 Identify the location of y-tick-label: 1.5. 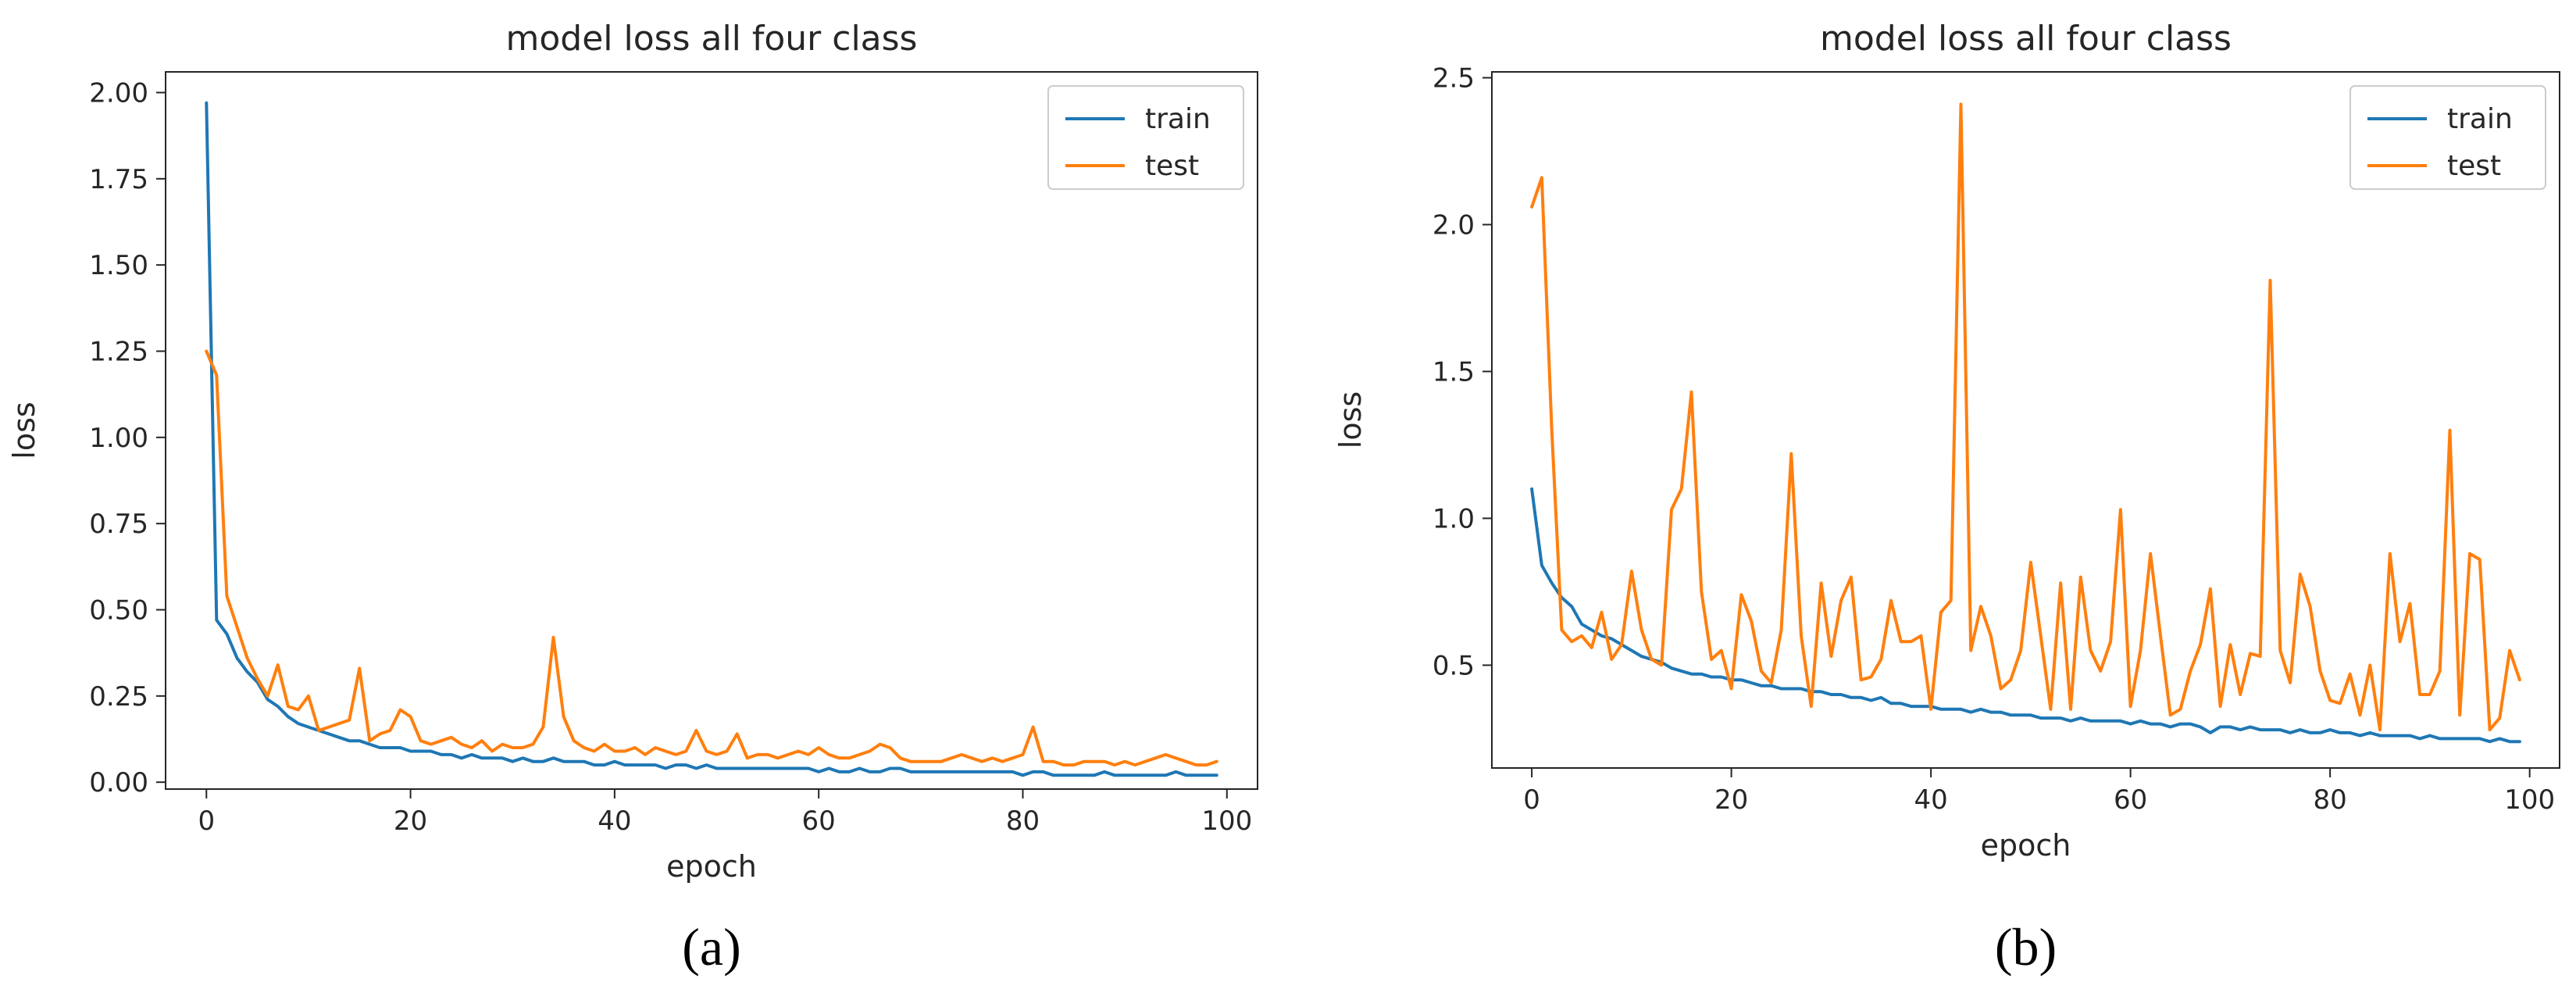
(1453, 372).